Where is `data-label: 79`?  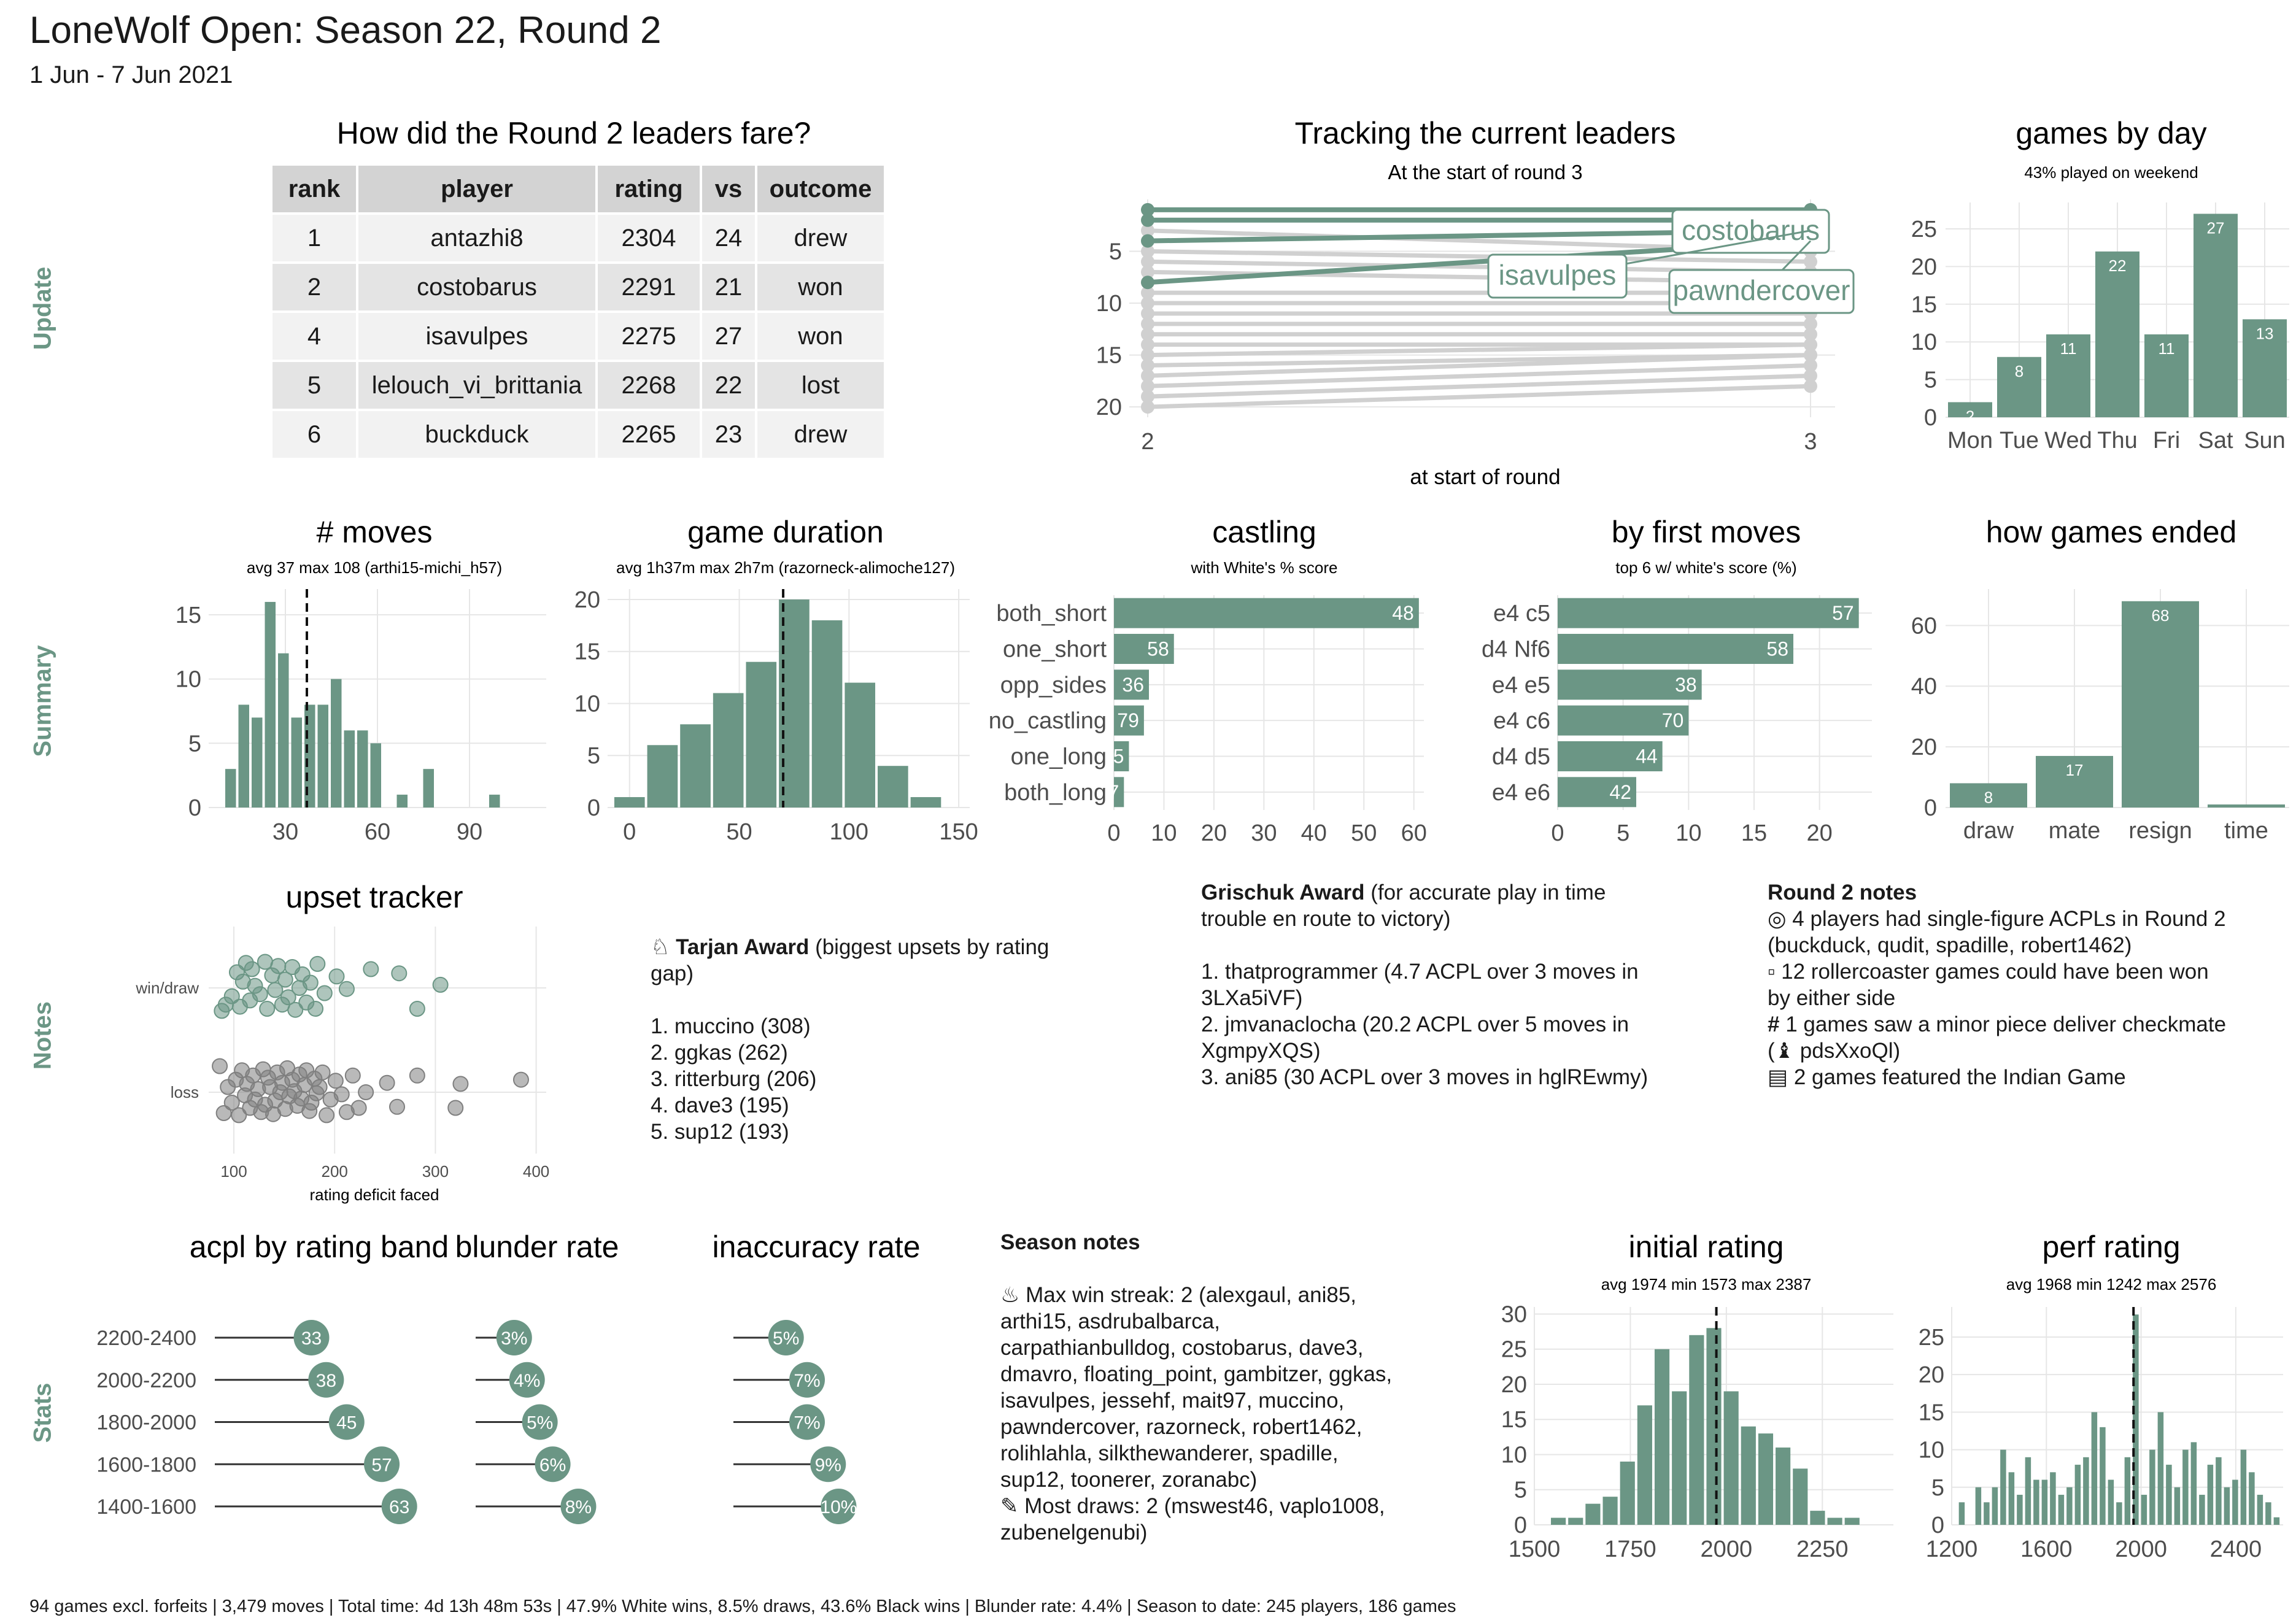
data-label: 79 is located at coordinates (1128, 720).